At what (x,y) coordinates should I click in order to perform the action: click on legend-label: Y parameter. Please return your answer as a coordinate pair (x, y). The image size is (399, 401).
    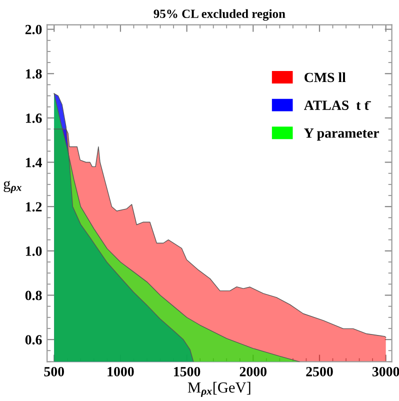
    Looking at the image, I should click on (342, 134).